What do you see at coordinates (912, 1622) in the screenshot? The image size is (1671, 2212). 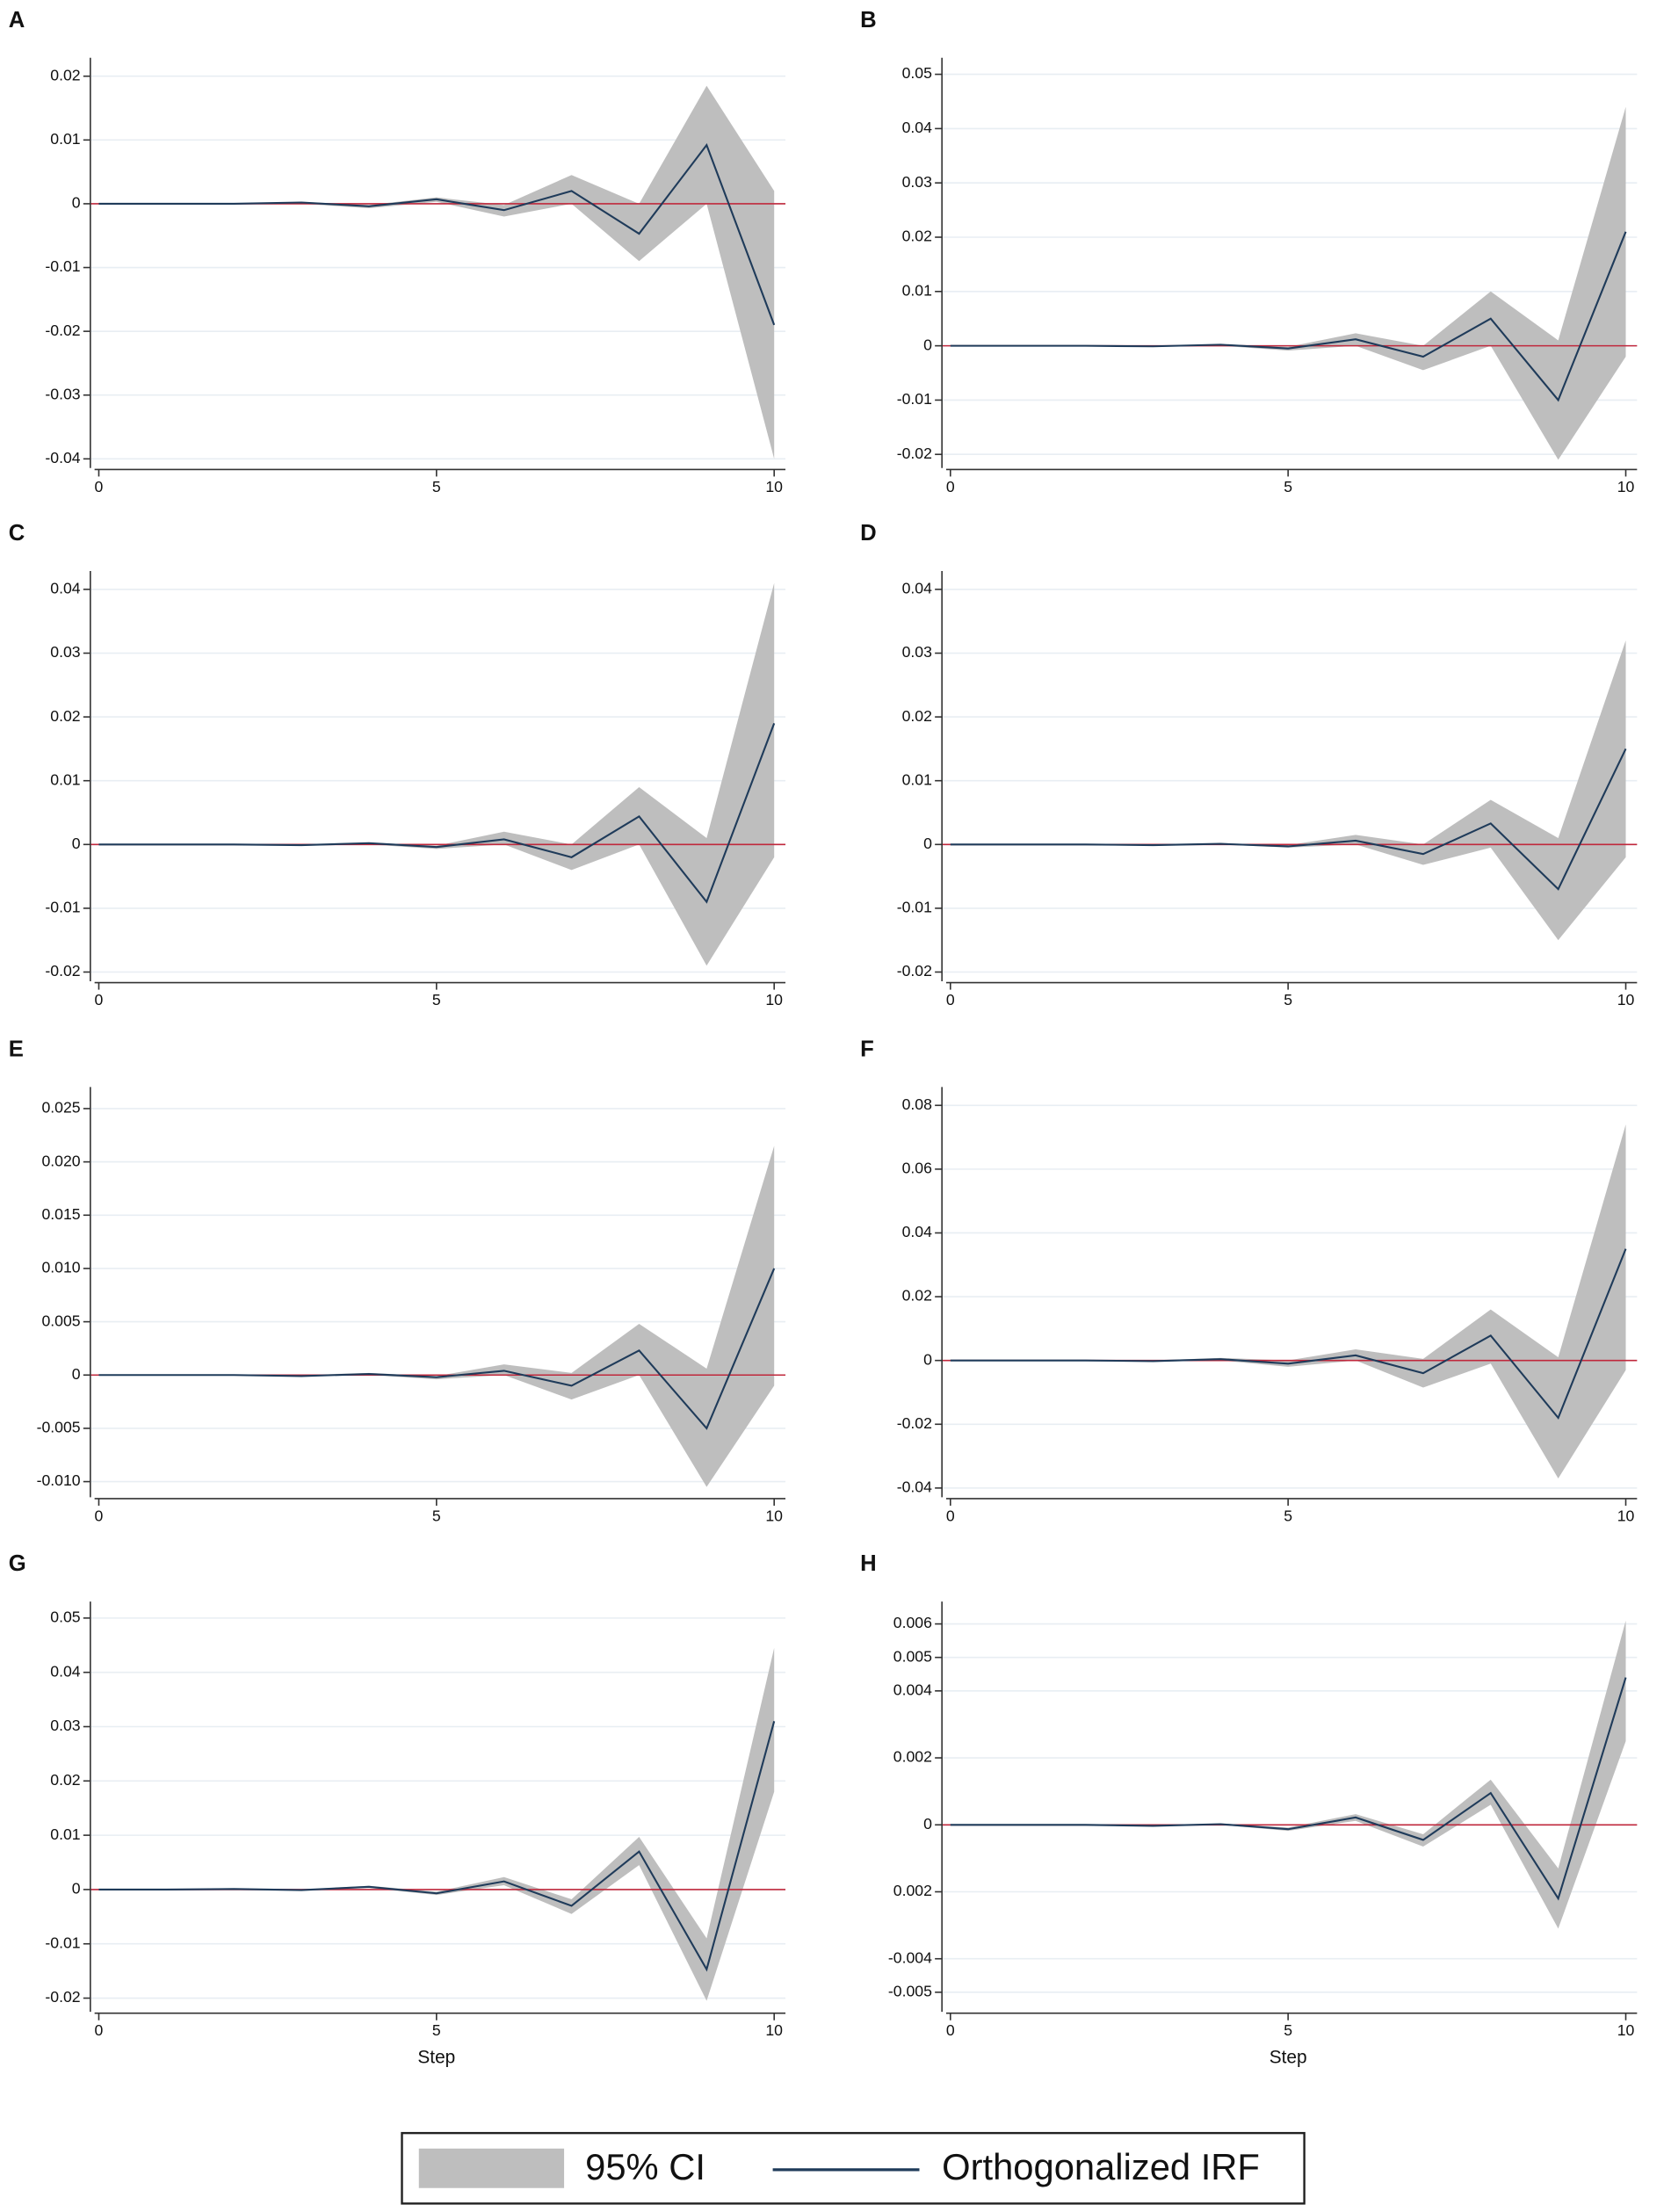 I see `y-tick-label: 0.006` at bounding box center [912, 1622].